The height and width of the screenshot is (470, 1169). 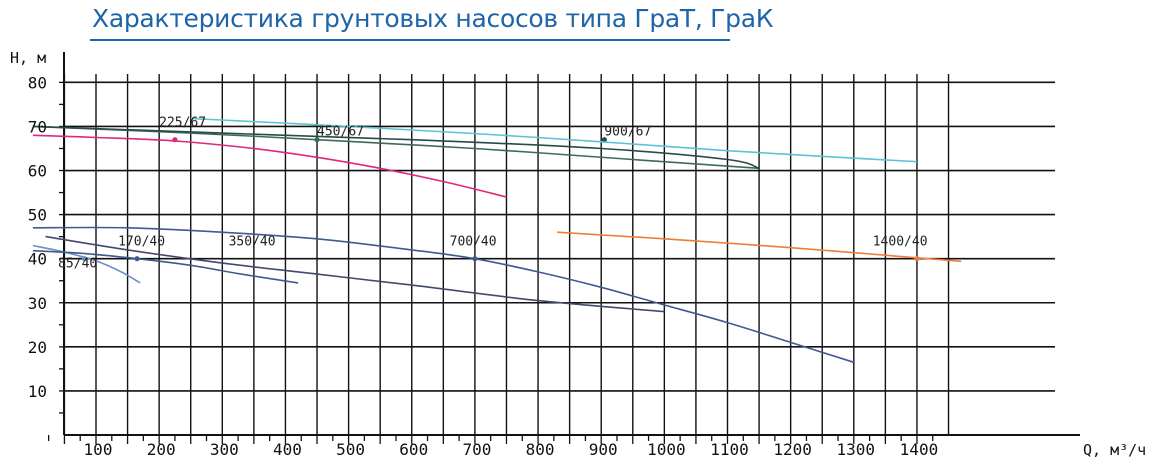 I want to click on series-label: 1400/40, so click(x=900, y=241).